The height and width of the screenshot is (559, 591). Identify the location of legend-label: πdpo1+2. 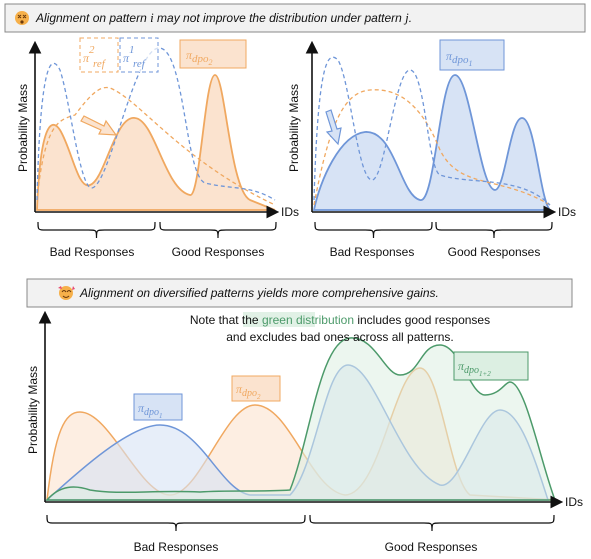
(474, 368).